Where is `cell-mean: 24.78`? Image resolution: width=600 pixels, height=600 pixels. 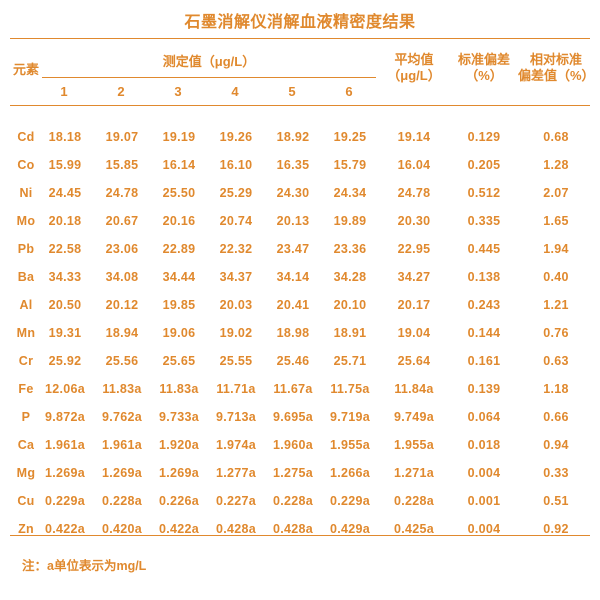
cell-mean: 24.78 is located at coordinates (414, 193).